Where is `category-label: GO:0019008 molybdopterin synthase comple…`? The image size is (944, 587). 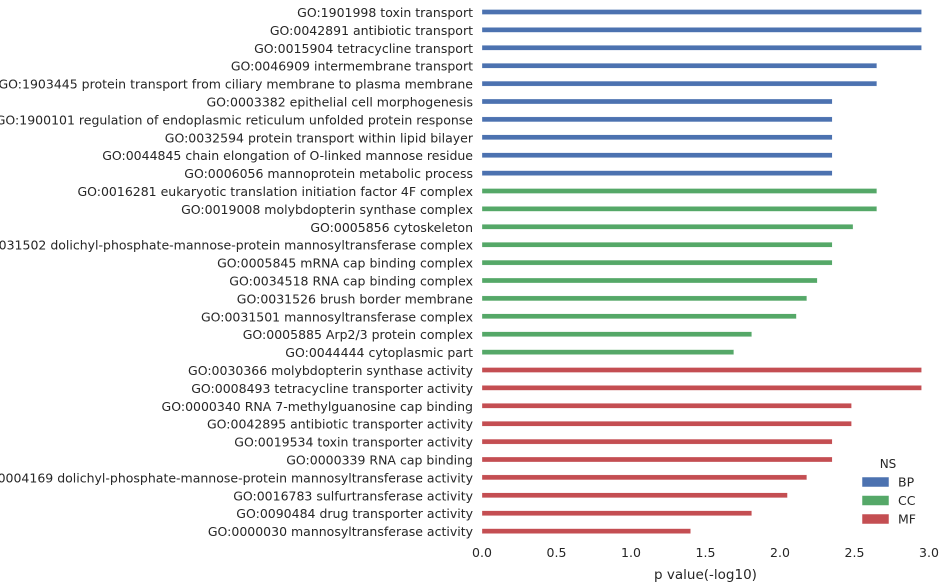 category-label: GO:0019008 molybdopterin synthase comple… is located at coordinates (327, 209).